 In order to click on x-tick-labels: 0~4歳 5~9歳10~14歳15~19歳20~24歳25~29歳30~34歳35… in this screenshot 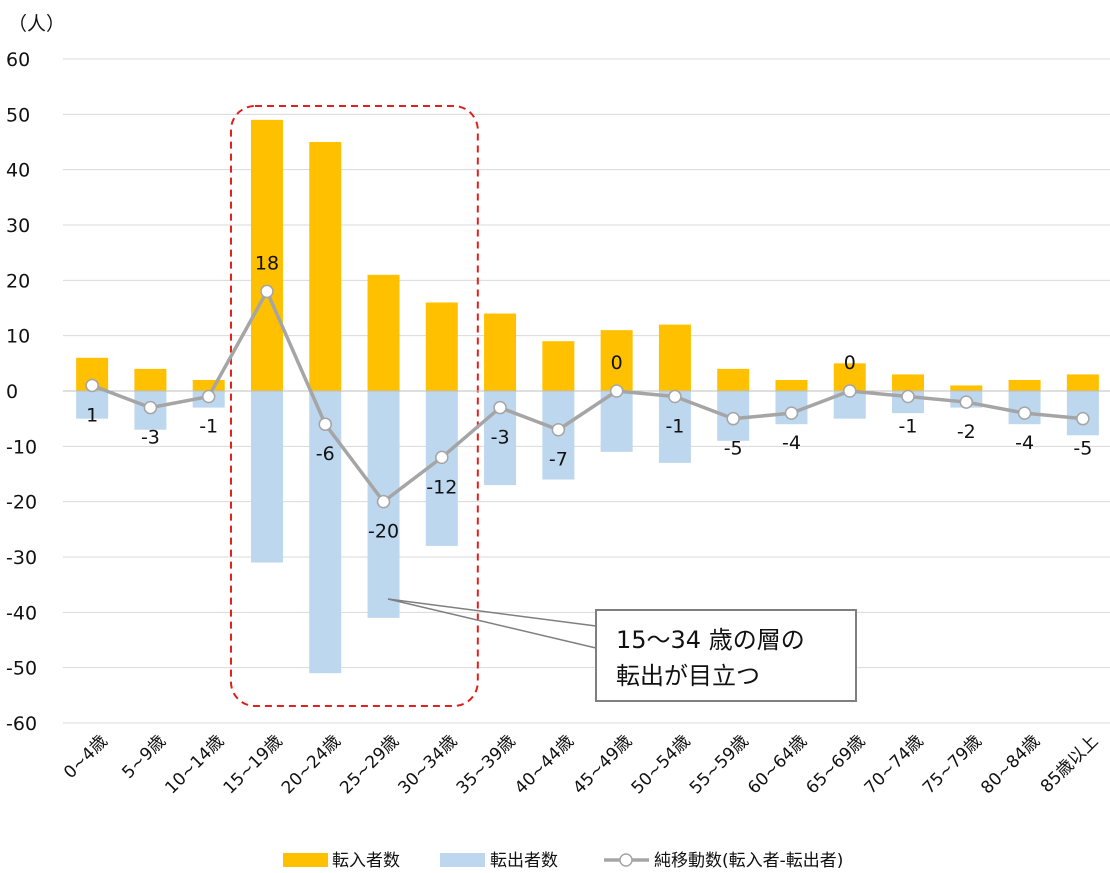, I will do `click(581, 764)`.